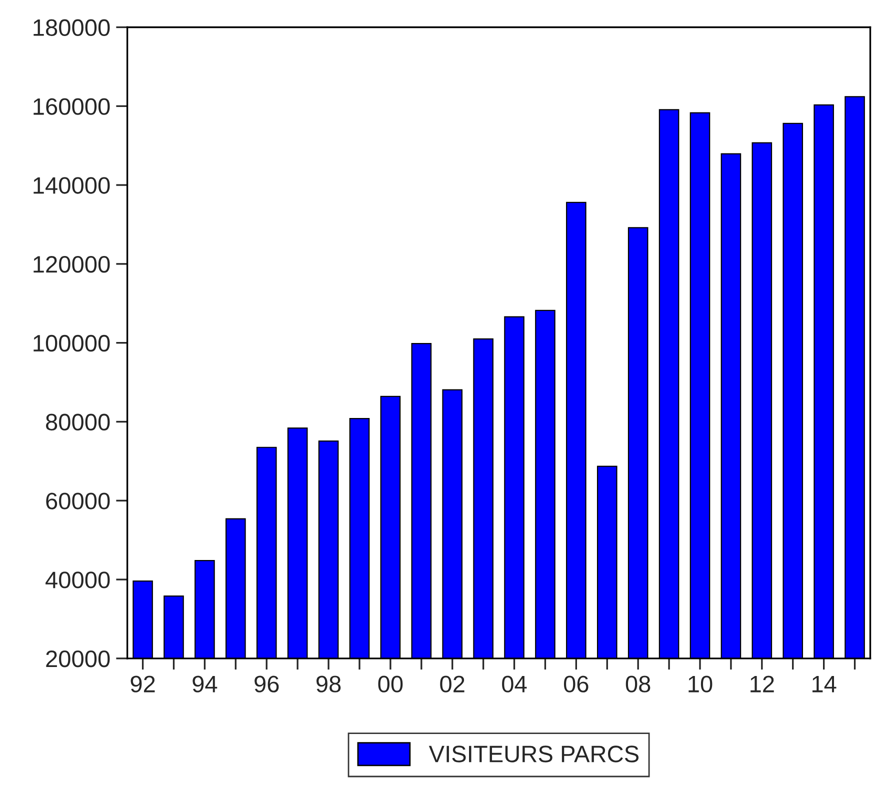 The width and height of the screenshot is (872, 801). I want to click on y-tick-label: 180000, so click(72, 27).